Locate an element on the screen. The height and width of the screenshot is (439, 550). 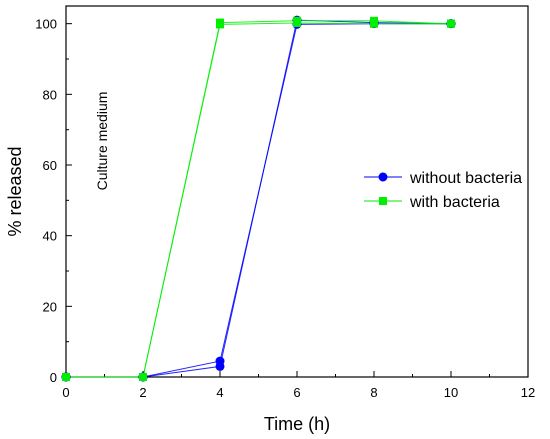
x-tick-label: 10 is located at coordinates (451, 392).